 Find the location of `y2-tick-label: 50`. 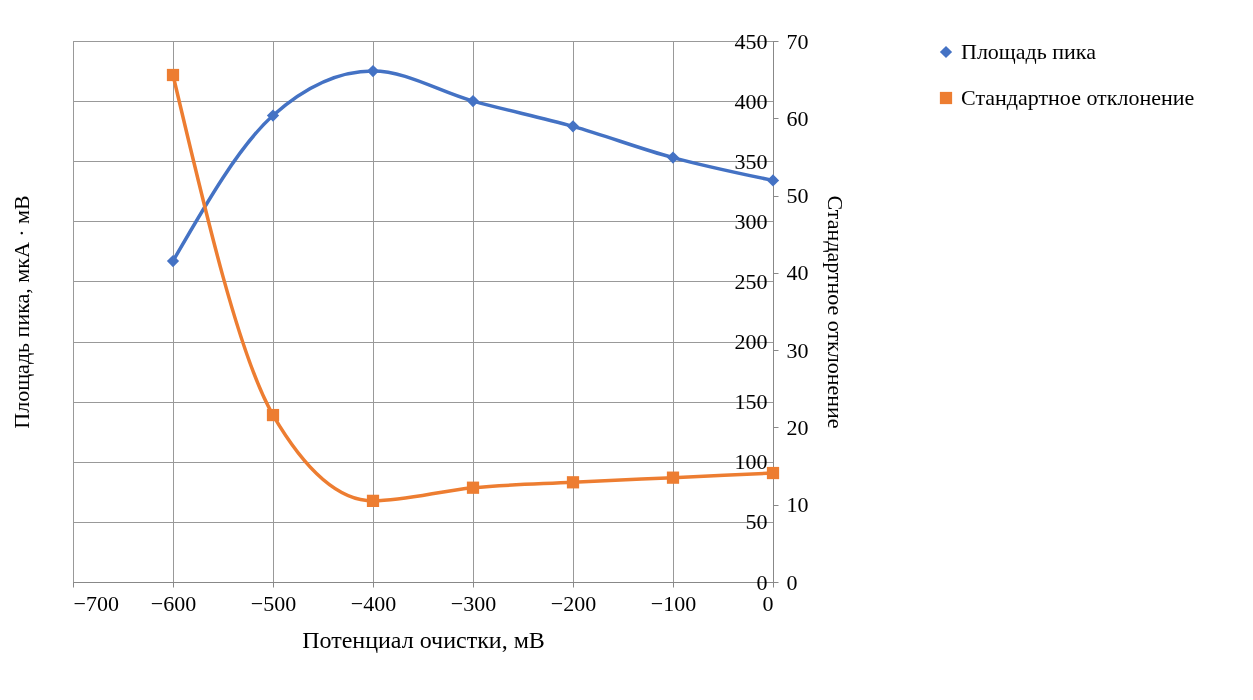

y2-tick-label: 50 is located at coordinates (797, 196).